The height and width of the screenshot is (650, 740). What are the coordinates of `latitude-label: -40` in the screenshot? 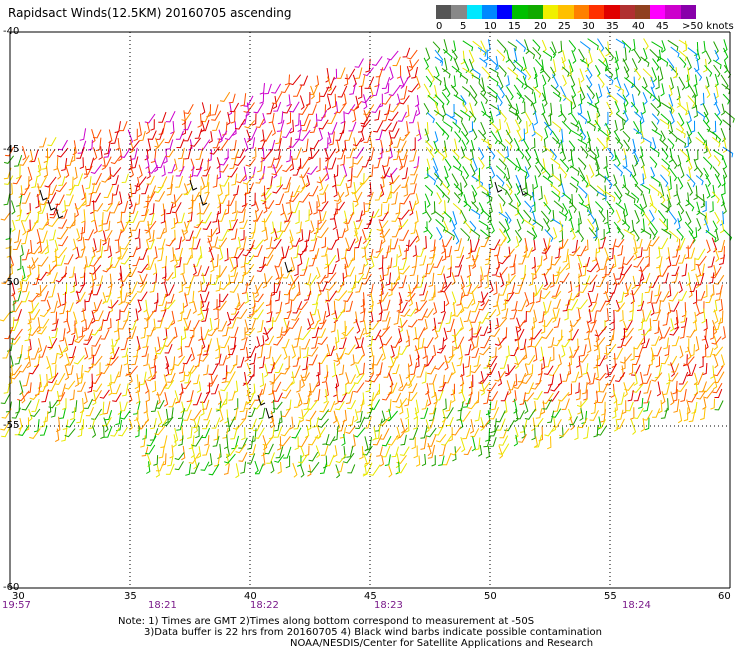 It's located at (11, 31).